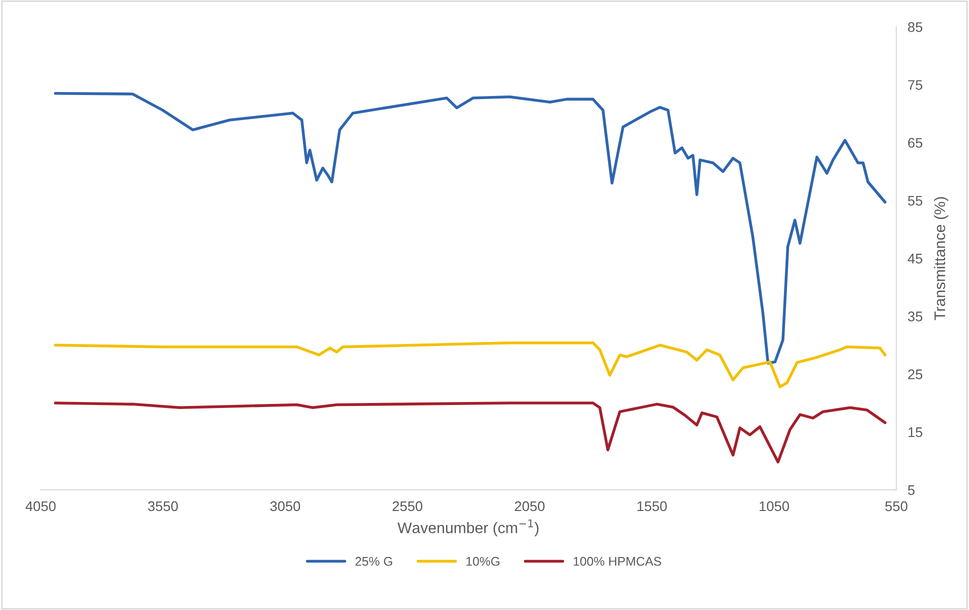 The height and width of the screenshot is (610, 969). What do you see at coordinates (896, 506) in the screenshot?
I see `x-tick-label: 550` at bounding box center [896, 506].